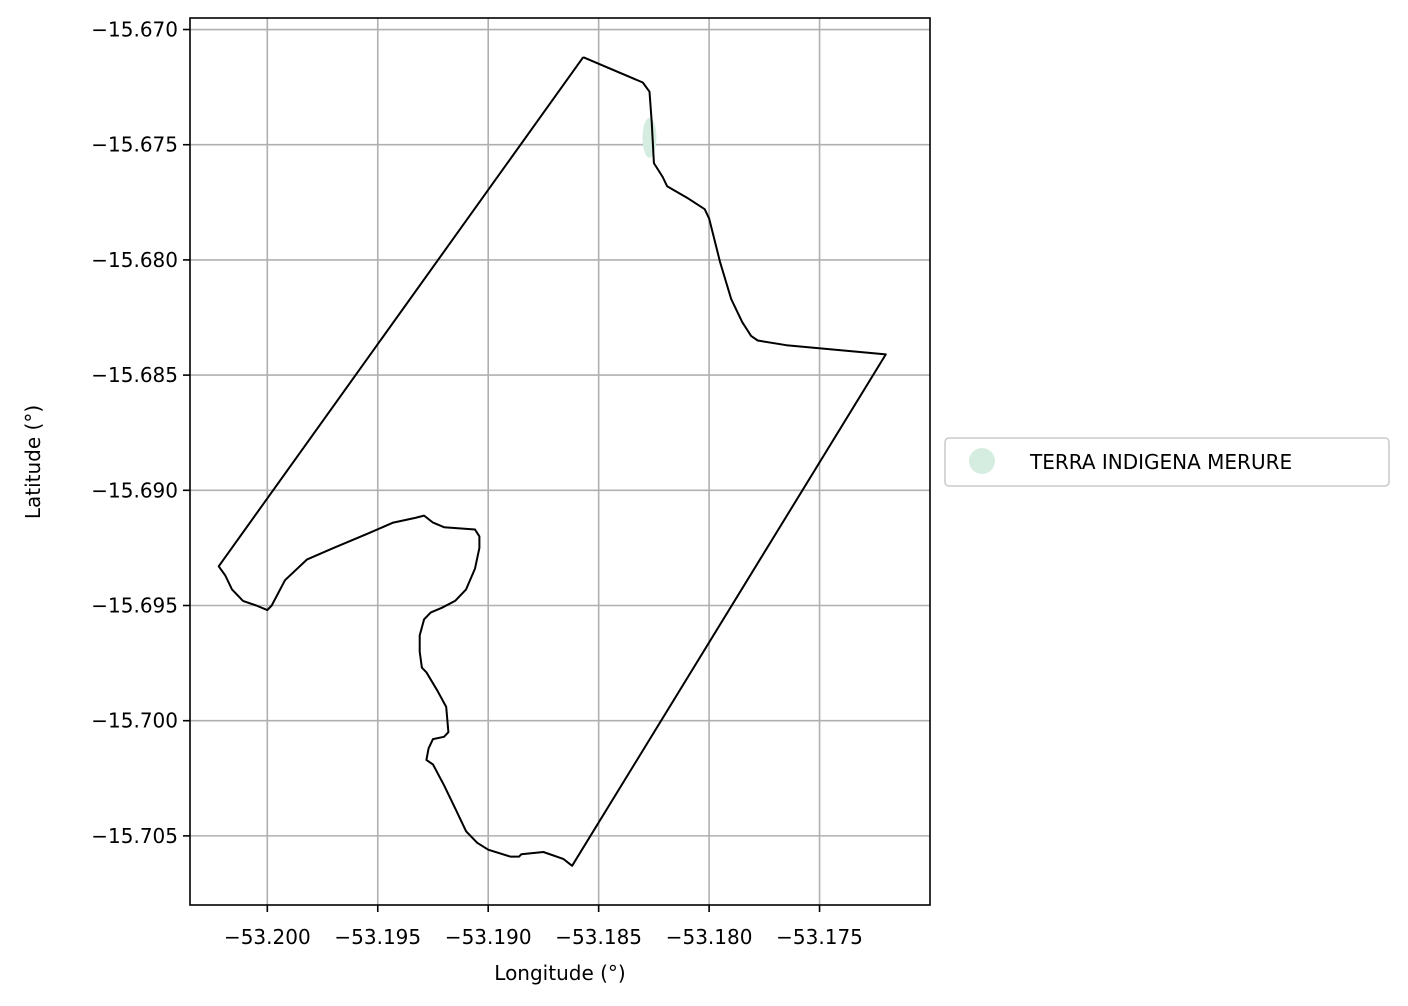  Describe the element at coordinates (33, 462) in the screenshot. I see `y-axis-label: Latitude (°)` at that location.